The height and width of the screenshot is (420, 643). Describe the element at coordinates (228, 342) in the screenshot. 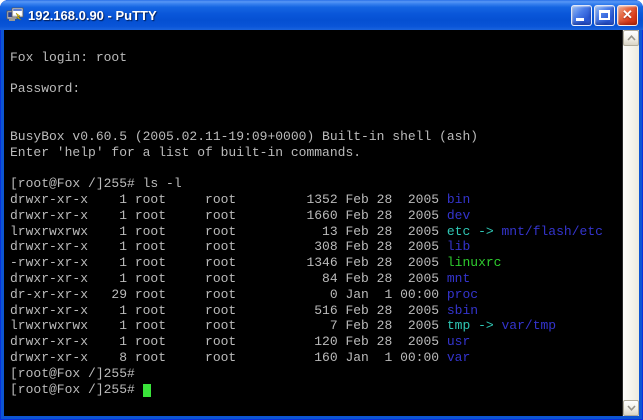

I see `terminal-text: drwxr-xr-x 1 root root 120 Feb 28 2005` at that location.